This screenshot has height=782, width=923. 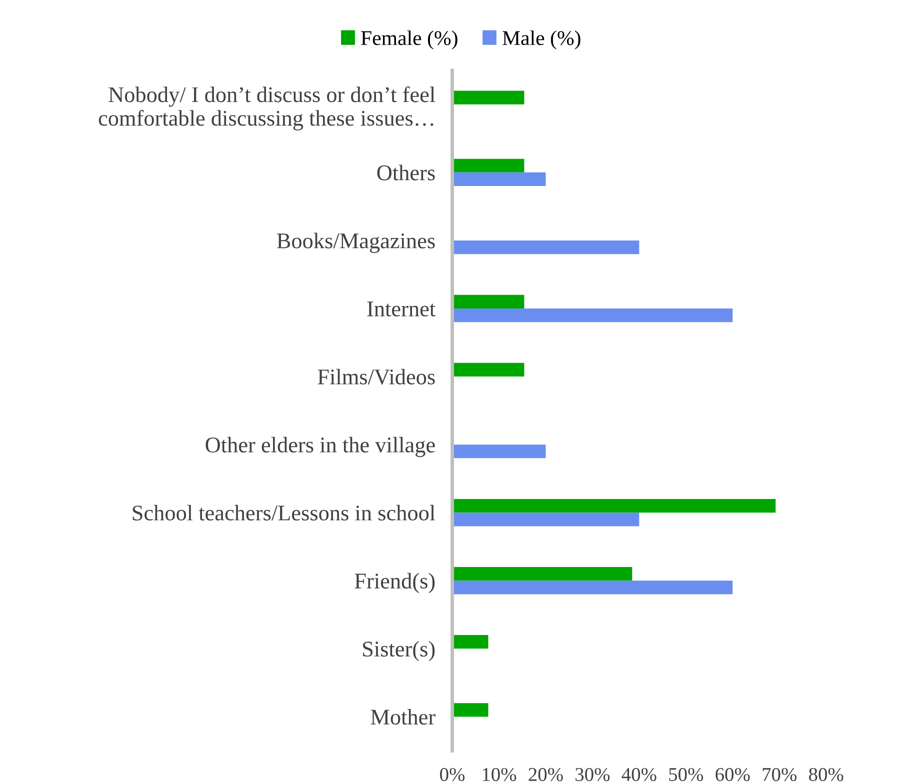 What do you see at coordinates (403, 716) in the screenshot?
I see `y-tick-label: Mother` at bounding box center [403, 716].